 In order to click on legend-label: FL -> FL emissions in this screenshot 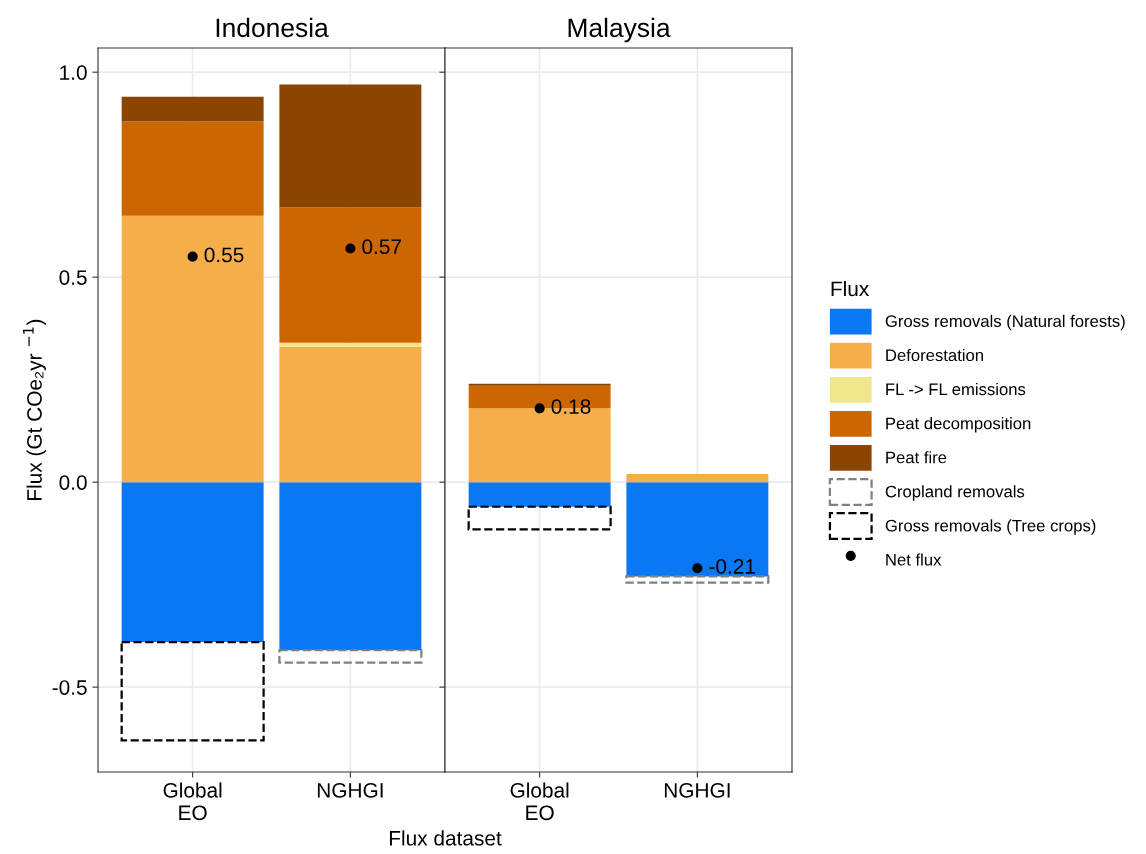, I will do `click(956, 389)`.